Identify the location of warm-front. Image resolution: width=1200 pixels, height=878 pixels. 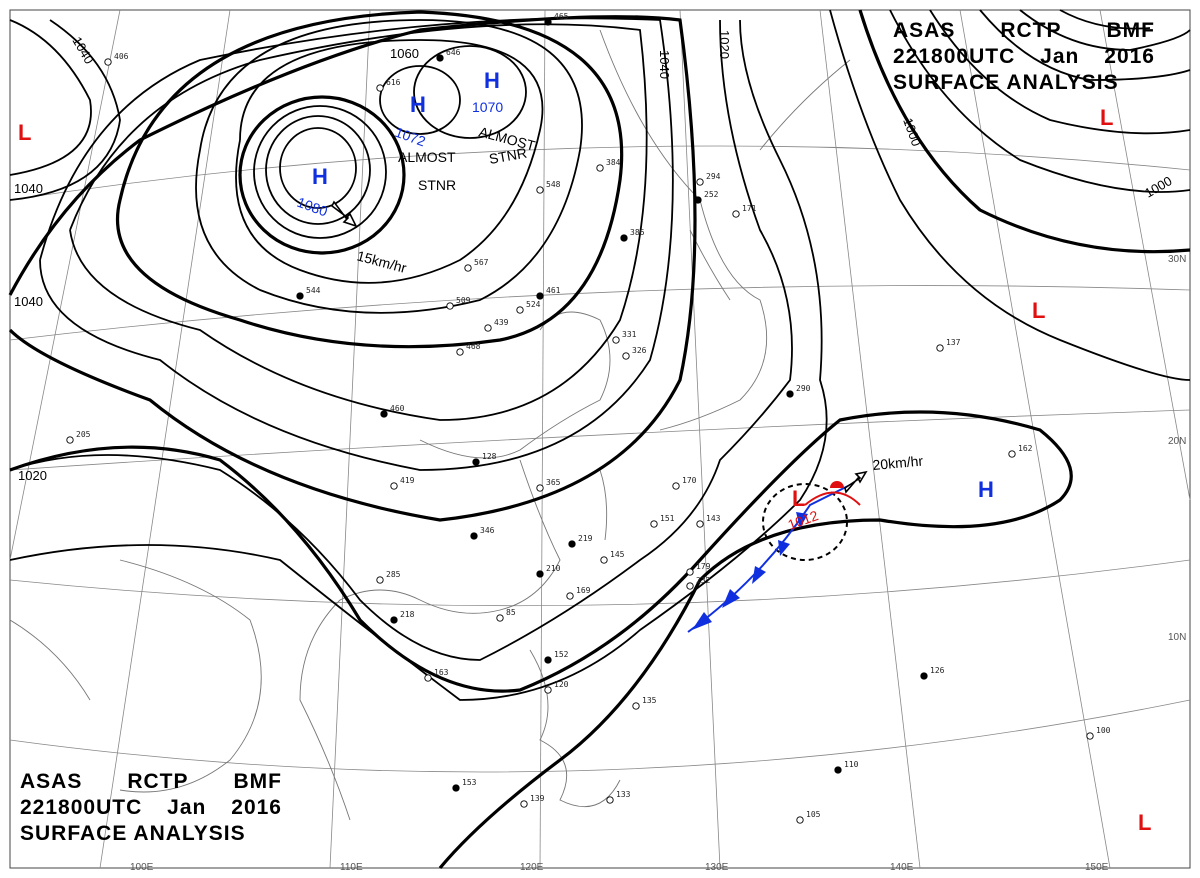
(832, 493).